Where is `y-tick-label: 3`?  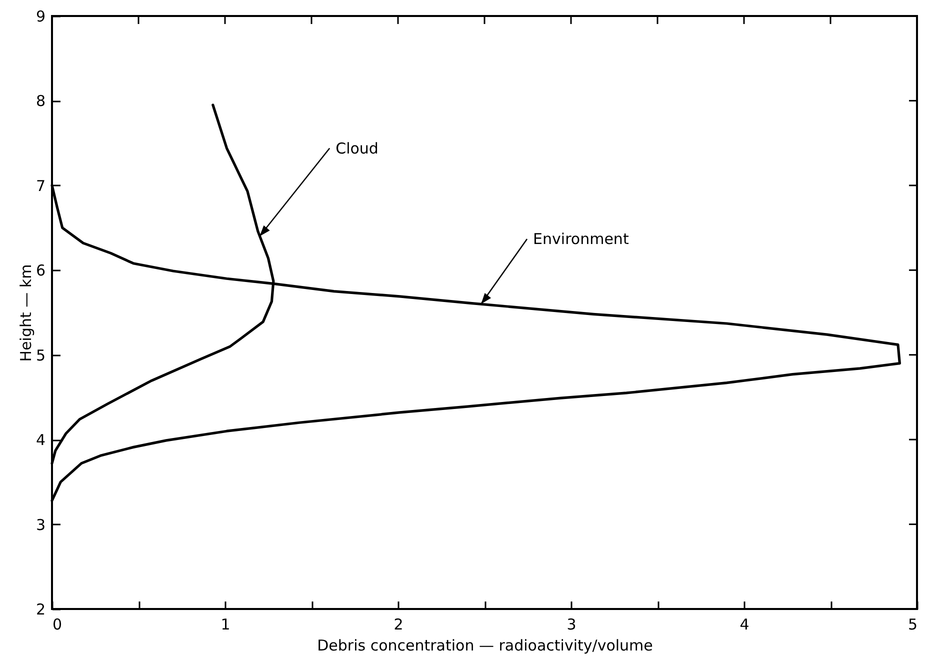
y-tick-label: 3 is located at coordinates (41, 525).